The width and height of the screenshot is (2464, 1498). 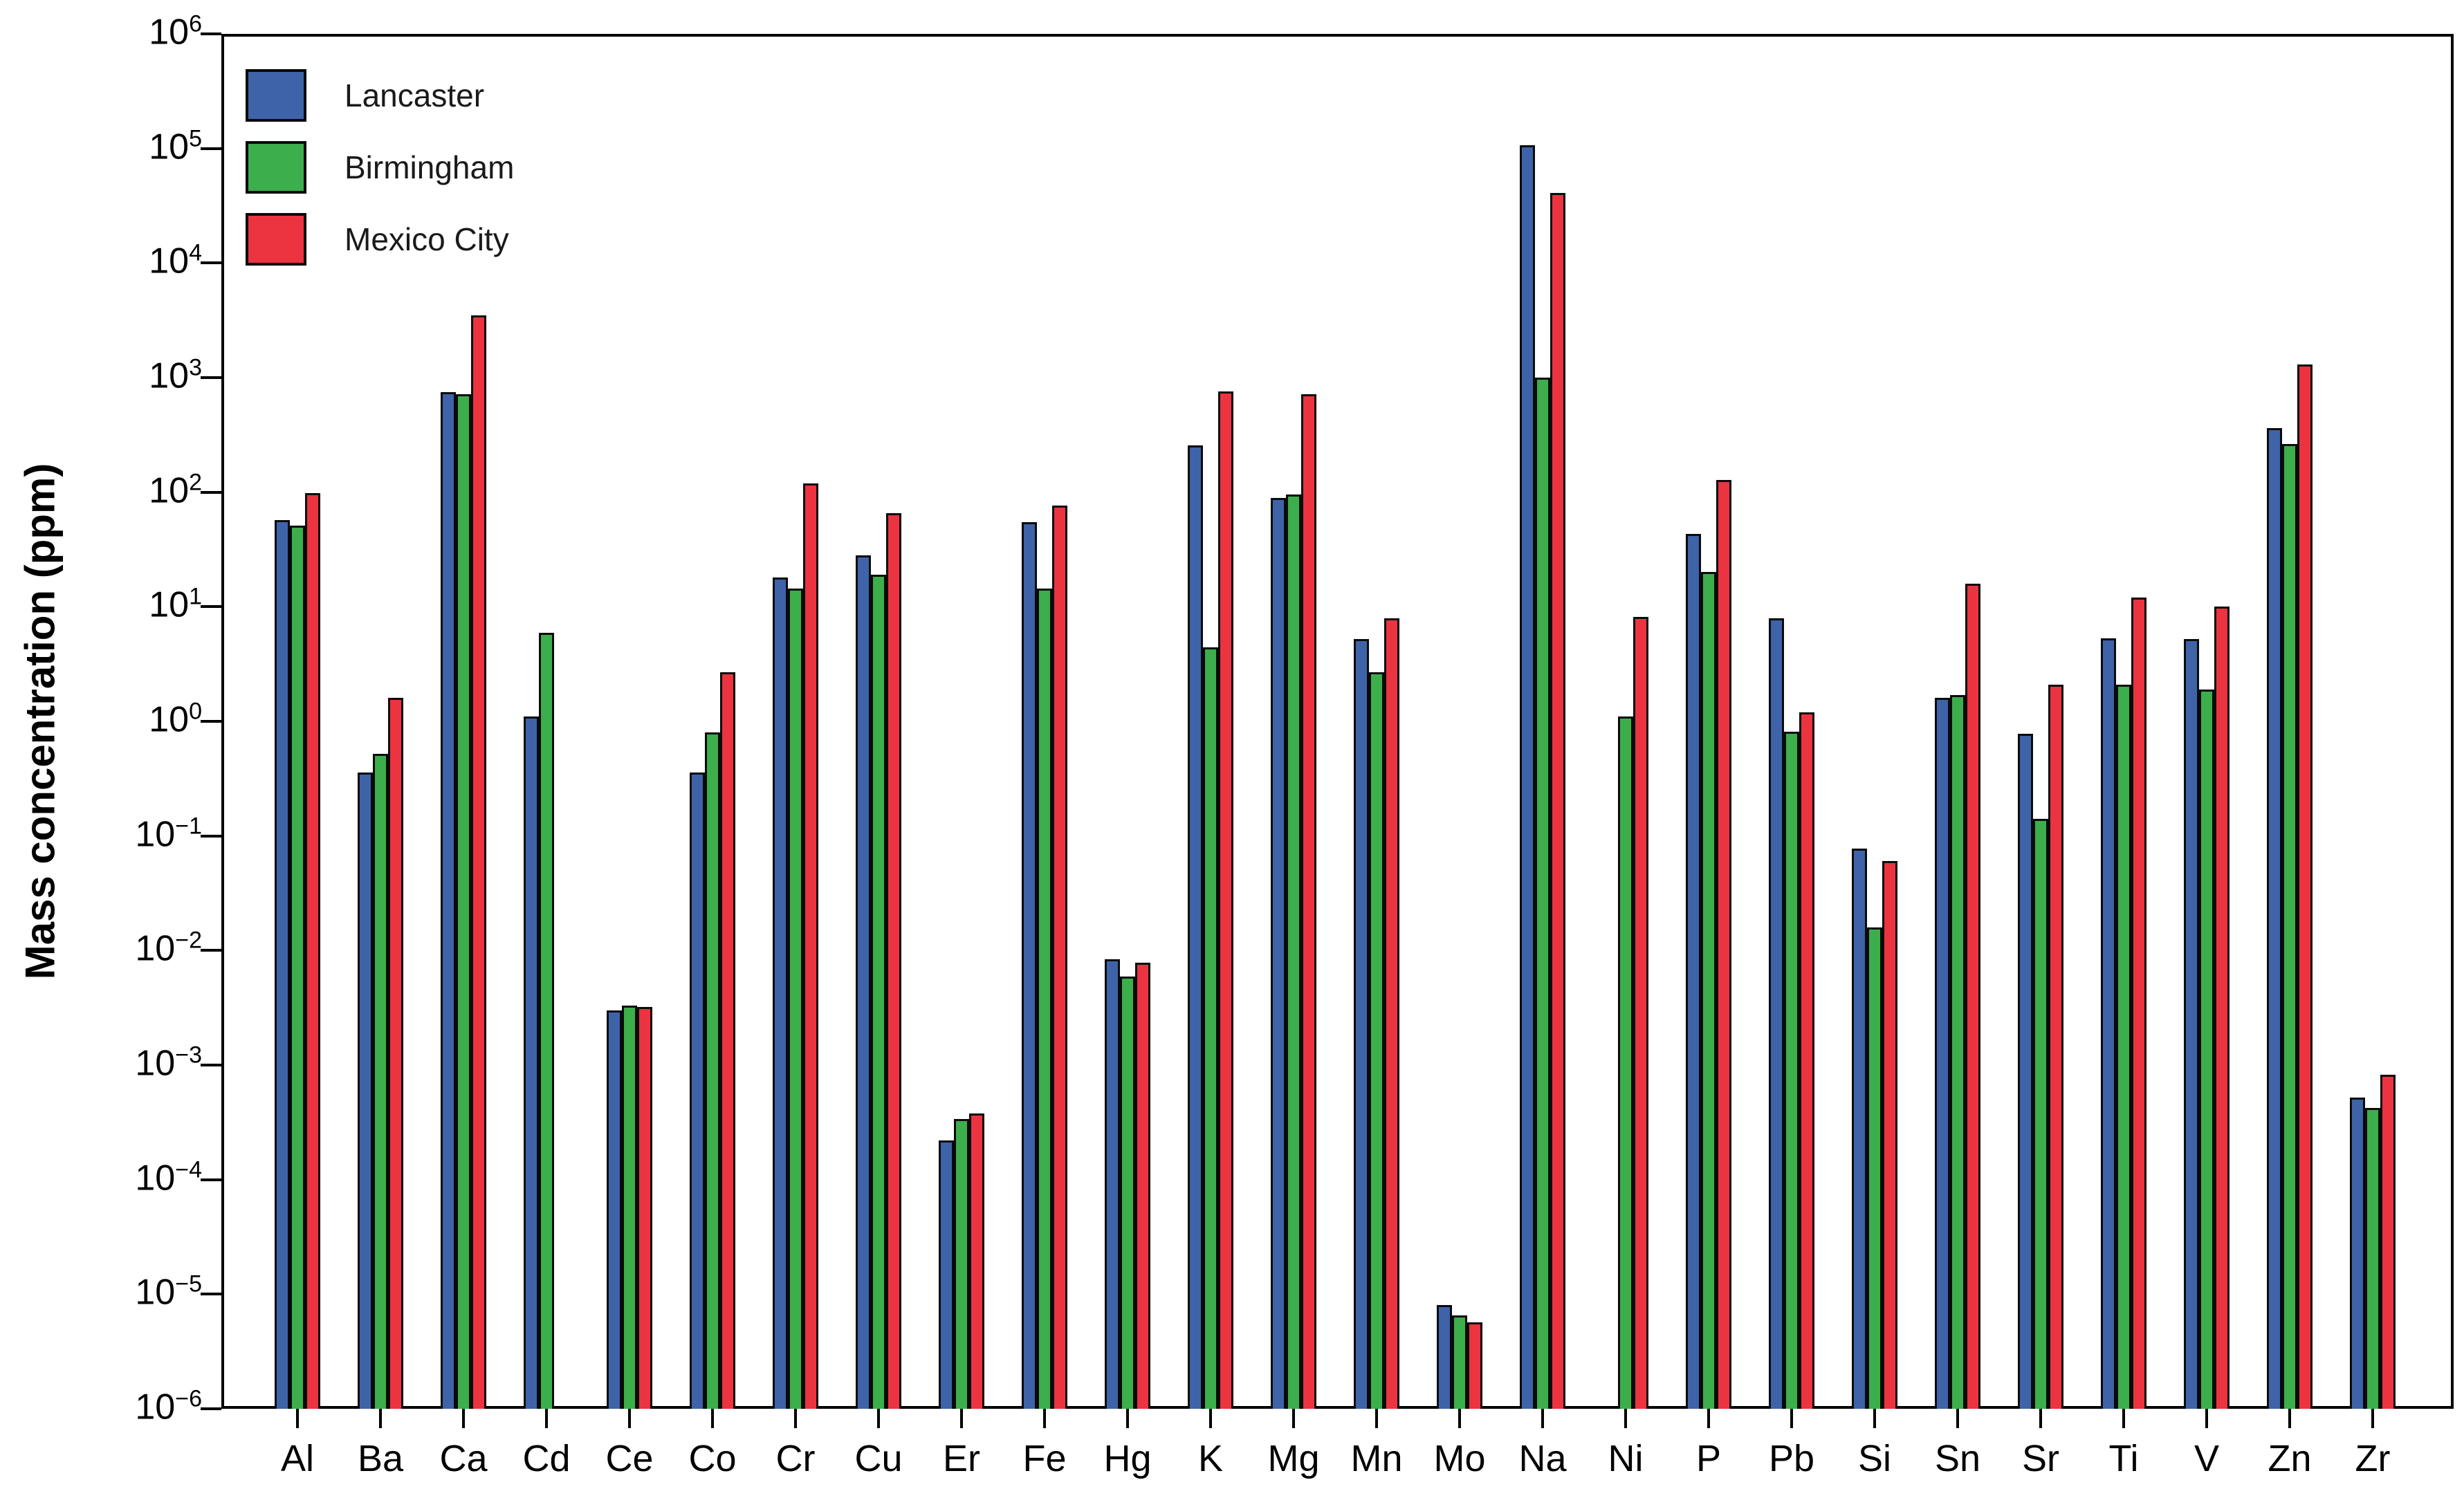 I want to click on bar-Cu-birmingham, so click(x=879, y=992).